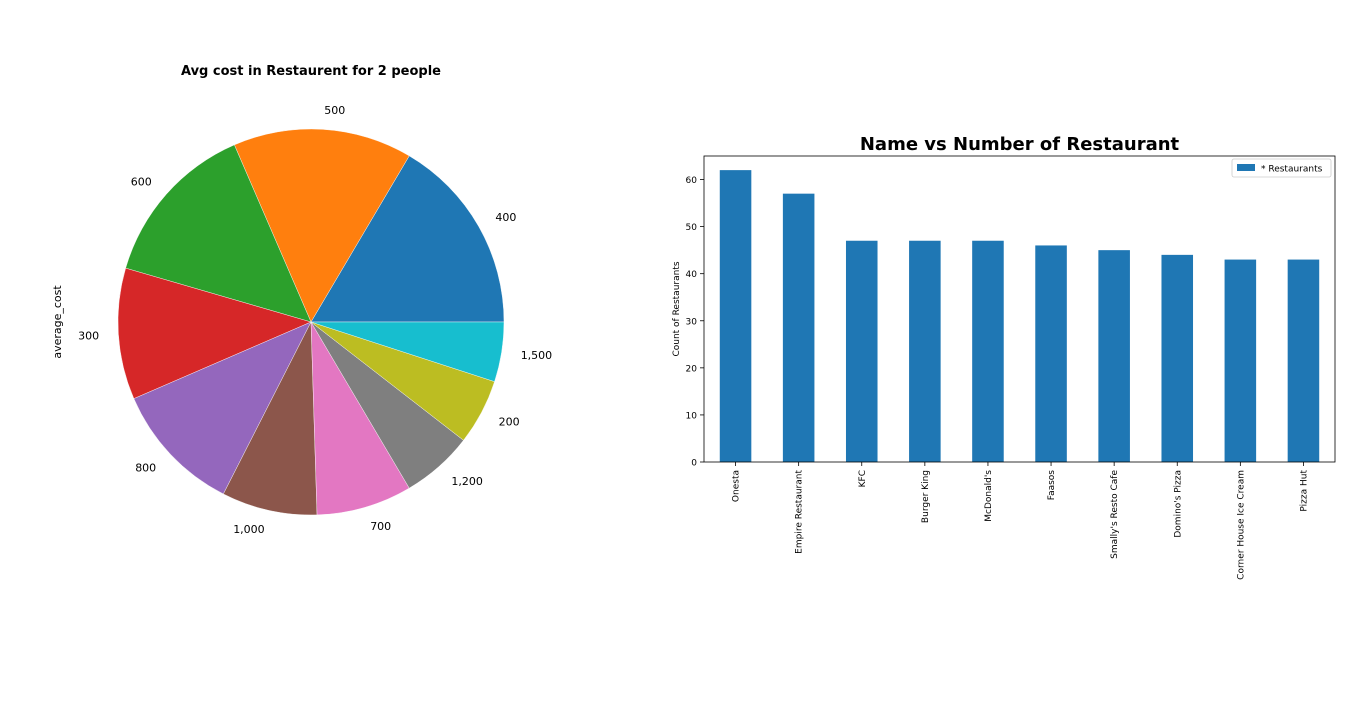  What do you see at coordinates (692, 369) in the screenshot?
I see `y-tick-label-20: 20` at bounding box center [692, 369].